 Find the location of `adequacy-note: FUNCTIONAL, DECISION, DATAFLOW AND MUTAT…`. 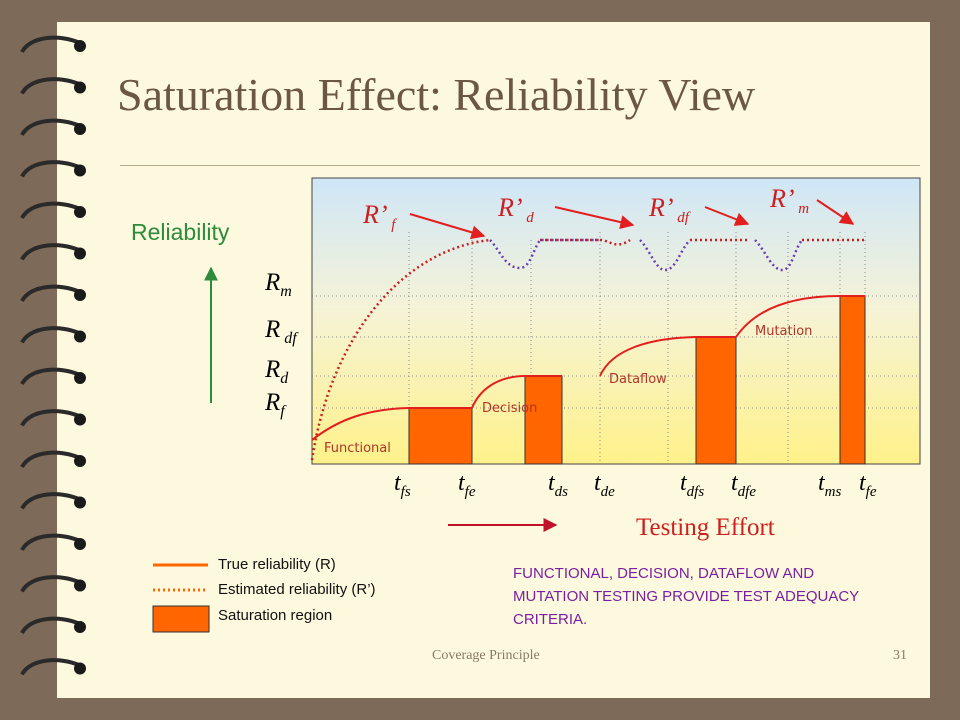

adequacy-note: FUNCTIONAL, DECISION, DATAFLOW AND MUTAT… is located at coordinates (686, 596).